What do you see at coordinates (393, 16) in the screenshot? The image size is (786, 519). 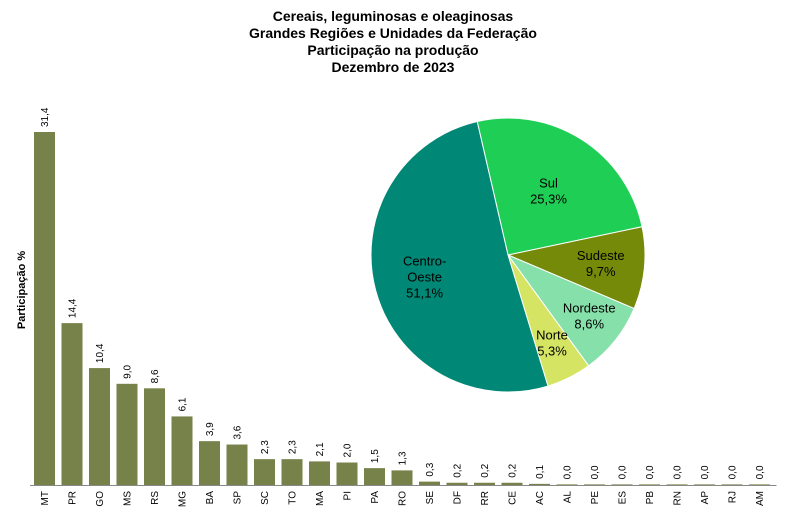 I see `chart-title-line-1: Cereais, leguminosas e oleaginosas` at bounding box center [393, 16].